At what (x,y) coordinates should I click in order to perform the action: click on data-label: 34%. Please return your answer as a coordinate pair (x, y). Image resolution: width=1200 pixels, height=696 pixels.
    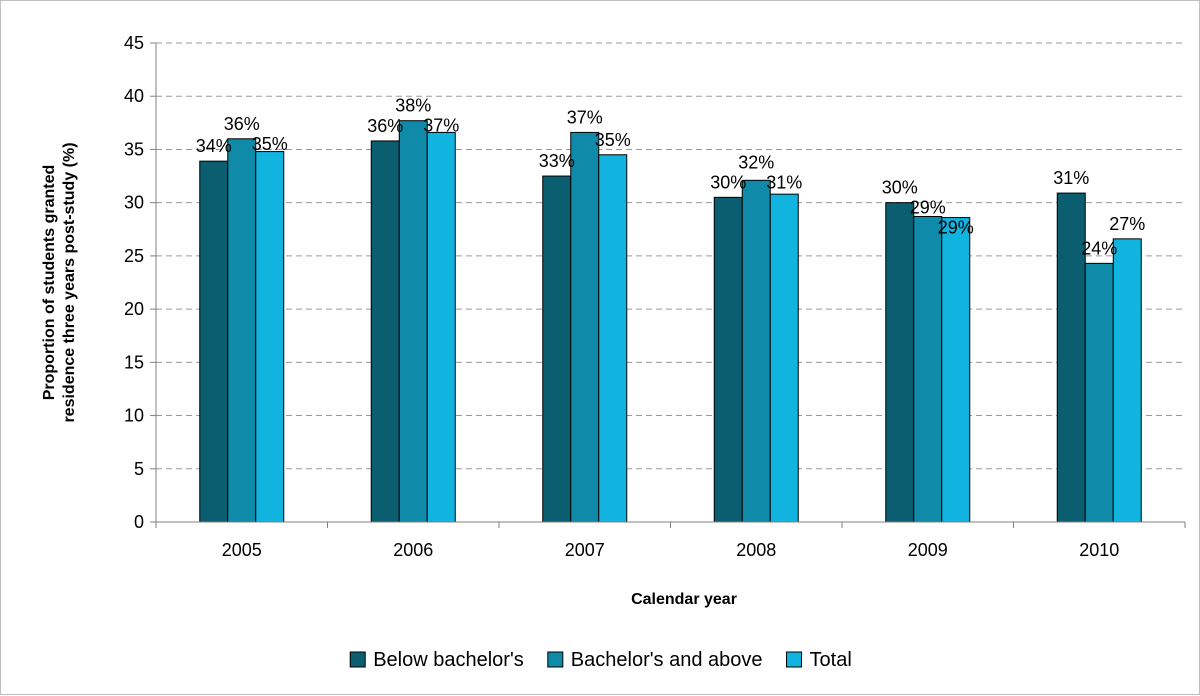
    Looking at the image, I should click on (214, 146).